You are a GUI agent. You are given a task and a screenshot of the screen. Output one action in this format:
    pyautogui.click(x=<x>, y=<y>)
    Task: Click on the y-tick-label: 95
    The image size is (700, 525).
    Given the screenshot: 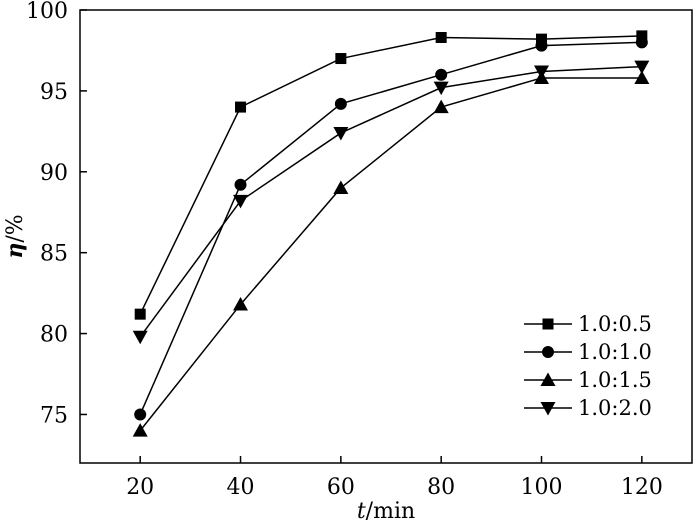 What is the action you would take?
    pyautogui.click(x=54, y=92)
    